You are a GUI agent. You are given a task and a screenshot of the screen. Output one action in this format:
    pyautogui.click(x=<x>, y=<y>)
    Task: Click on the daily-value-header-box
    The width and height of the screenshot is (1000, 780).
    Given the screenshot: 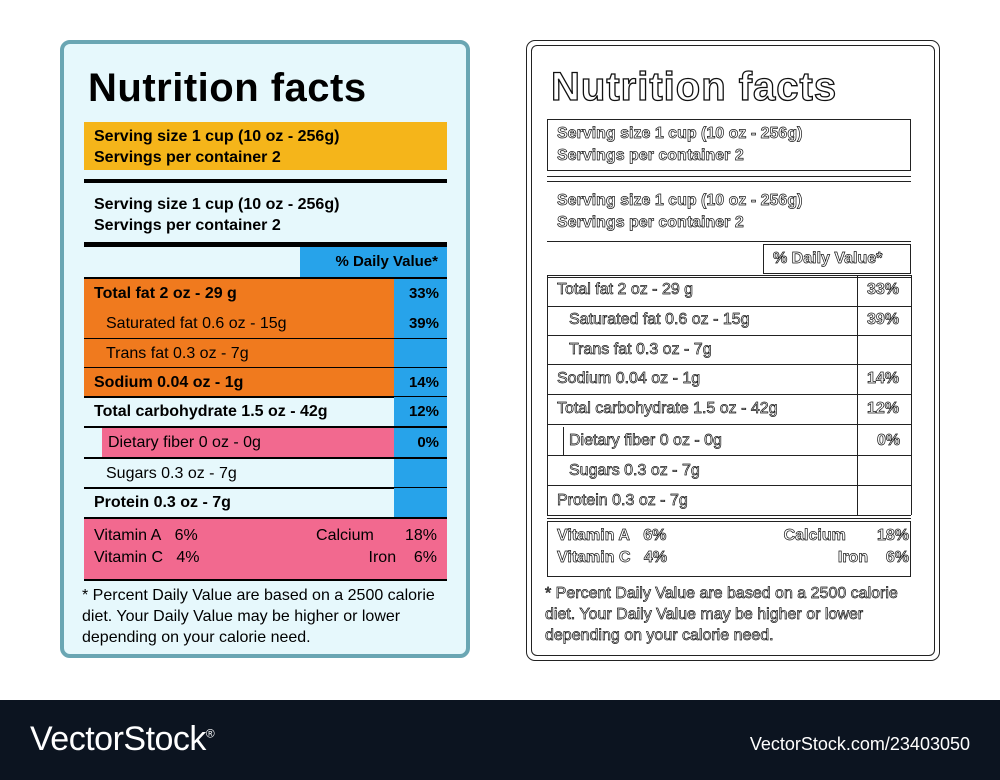 What is the action you would take?
    pyautogui.click(x=837, y=259)
    